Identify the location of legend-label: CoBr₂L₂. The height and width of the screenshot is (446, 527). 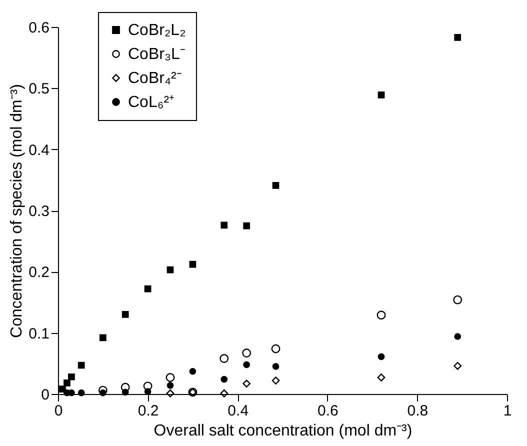
(157, 30).